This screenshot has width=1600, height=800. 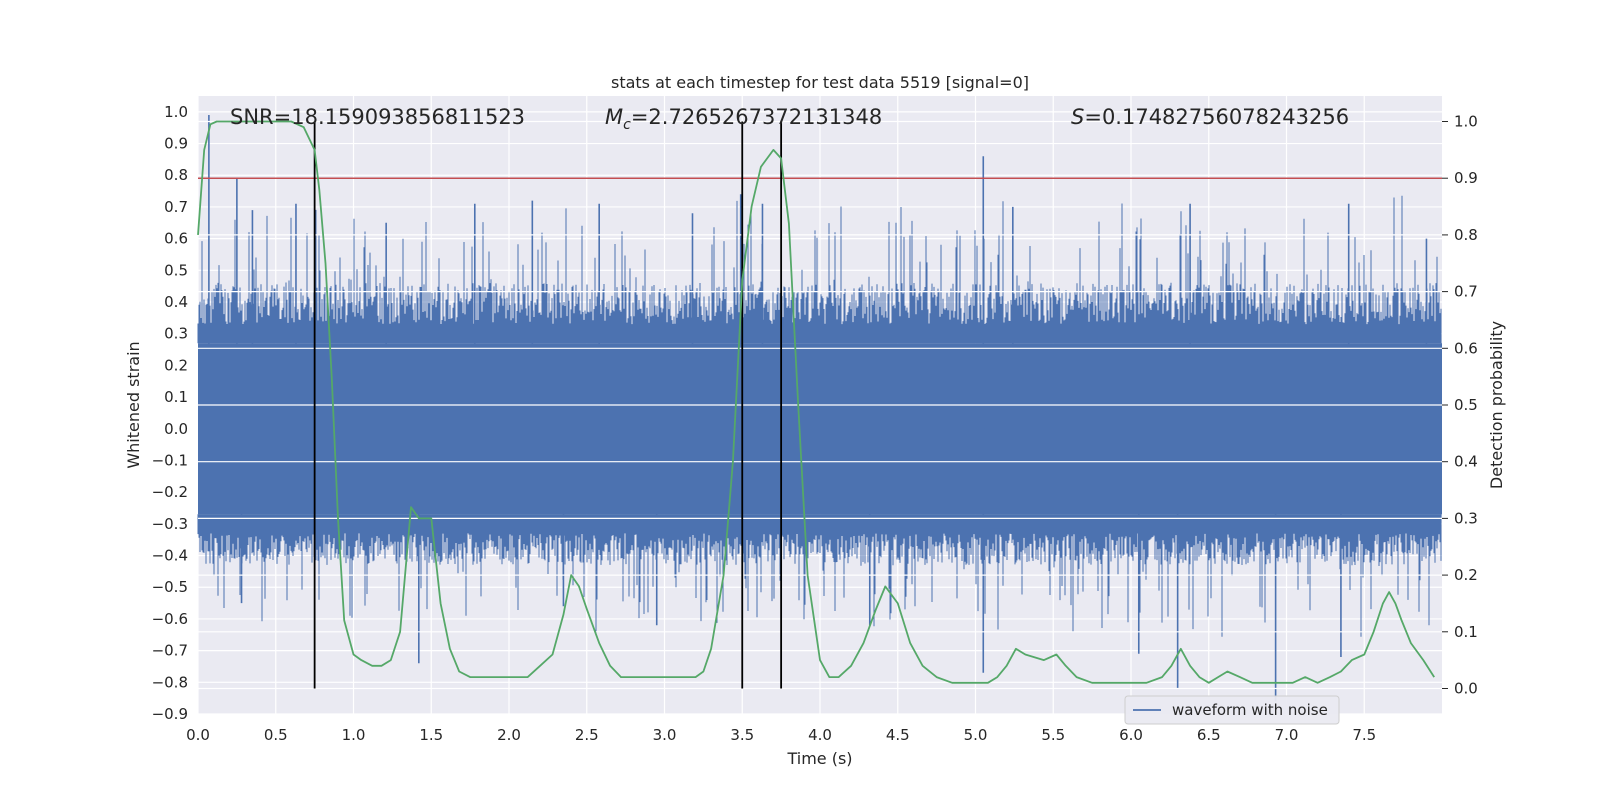 I want to click on y2-tick-label: 0.1, so click(x=1466, y=632).